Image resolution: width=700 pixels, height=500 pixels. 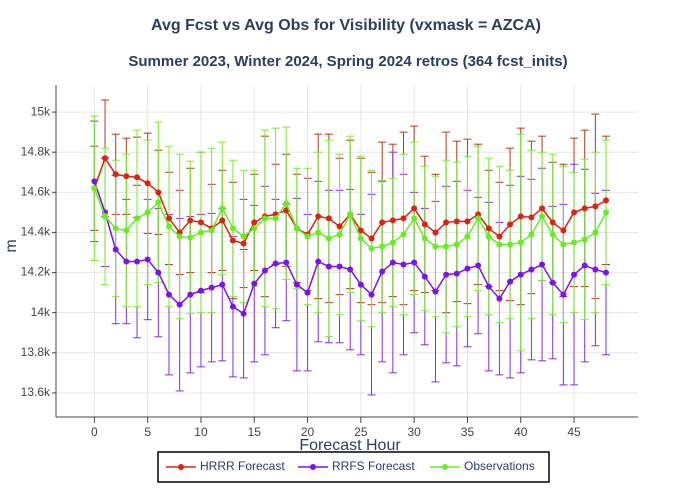 What do you see at coordinates (181, 467) in the screenshot?
I see `legend-marker` at bounding box center [181, 467].